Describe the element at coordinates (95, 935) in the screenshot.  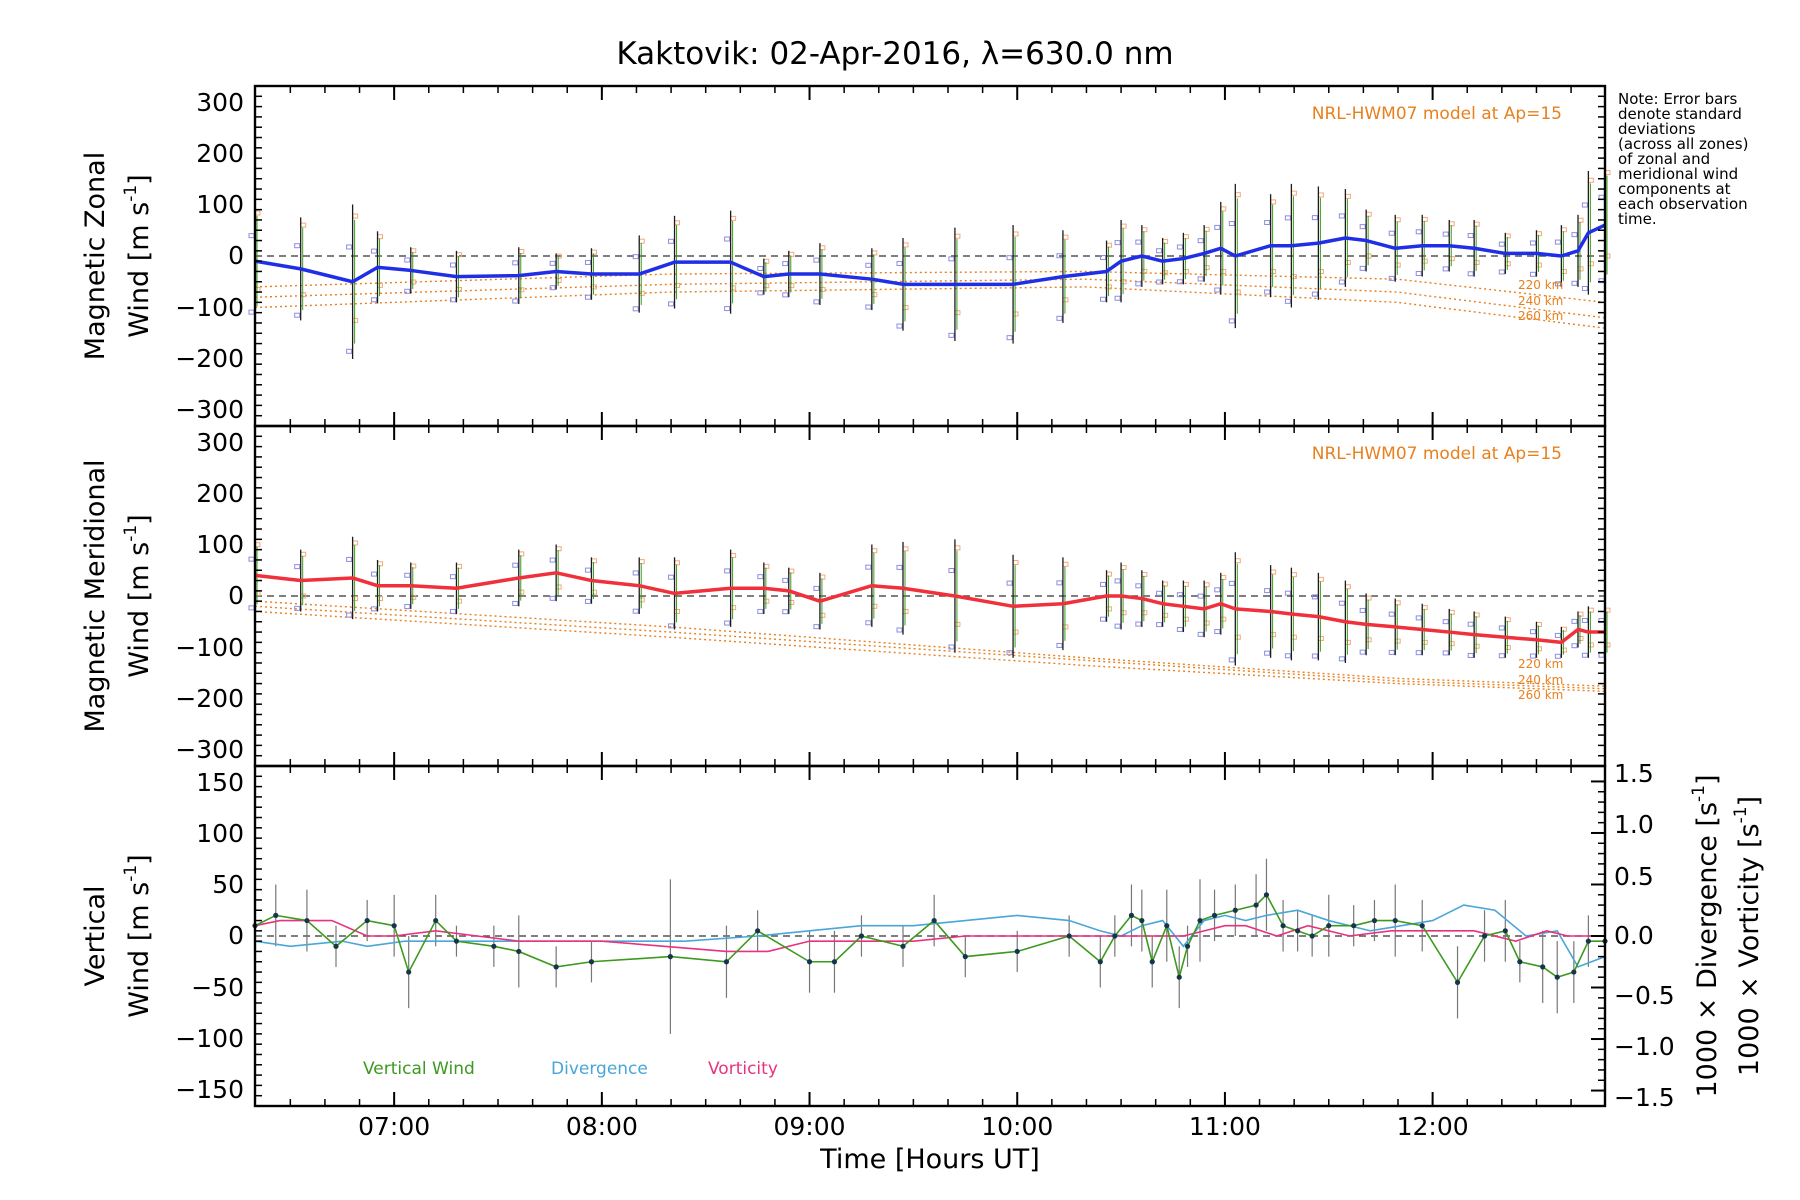
I see `vertical-ylabel-line1: Vertical` at that location.